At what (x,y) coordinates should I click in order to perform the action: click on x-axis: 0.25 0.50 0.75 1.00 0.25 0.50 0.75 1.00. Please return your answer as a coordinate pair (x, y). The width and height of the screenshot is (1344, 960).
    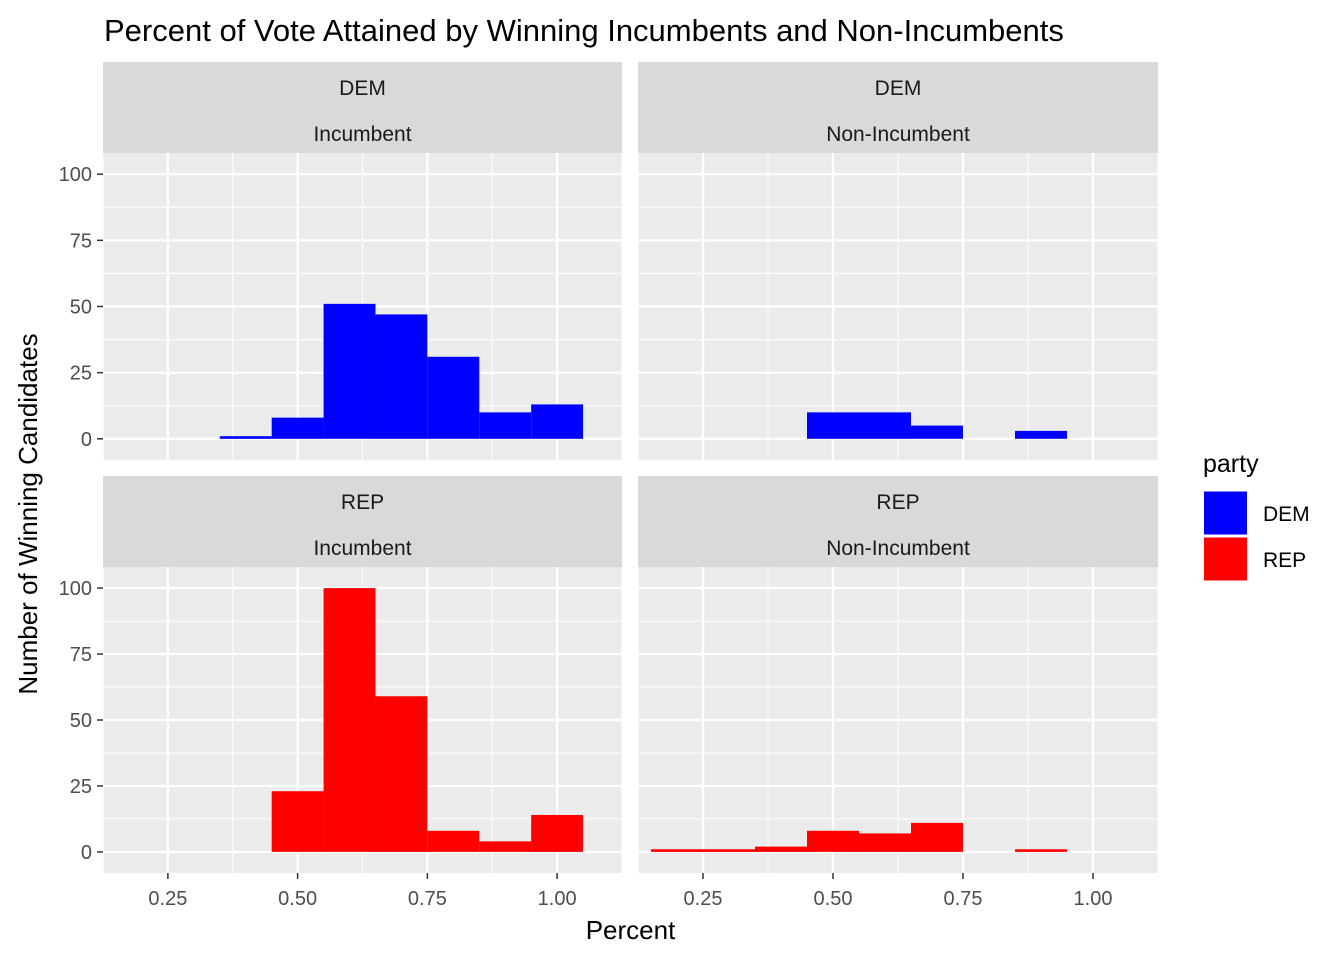
    Looking at the image, I should click on (630, 891).